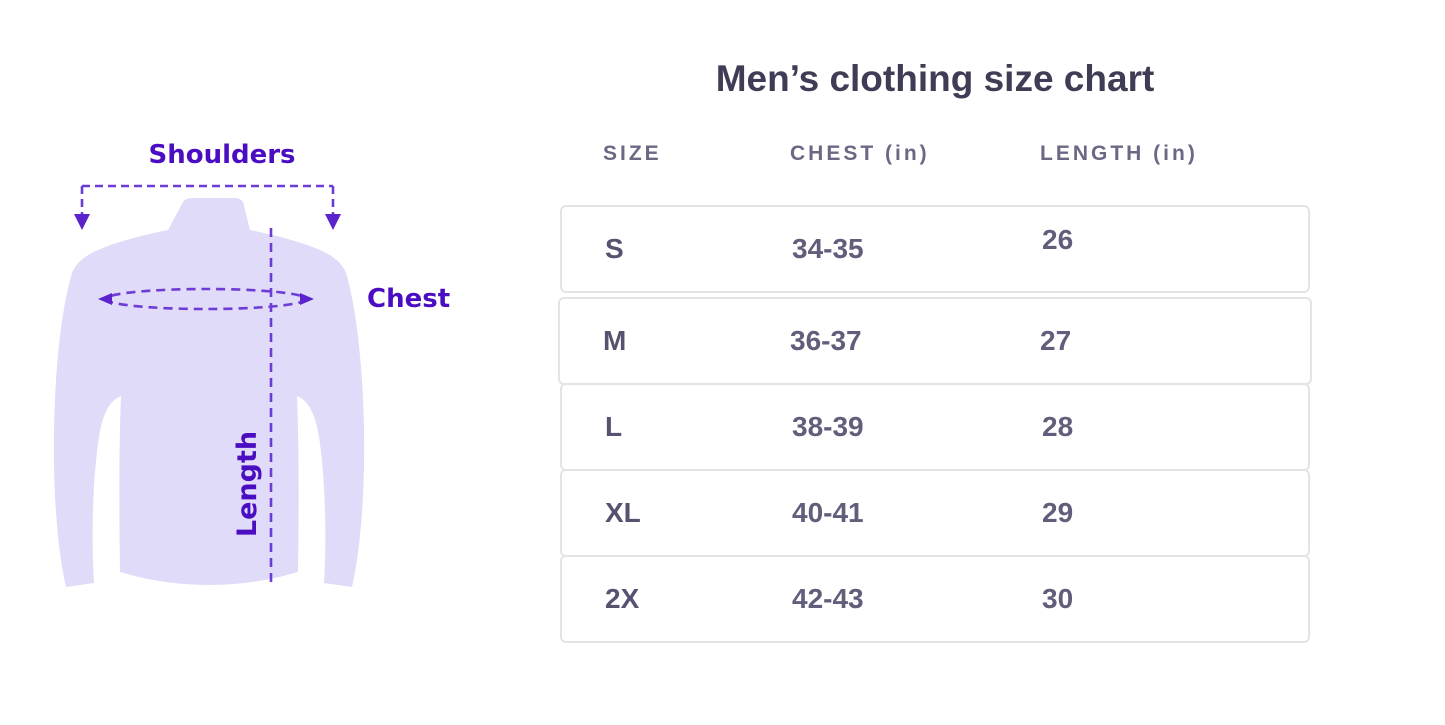 This screenshot has width=1445, height=725. Describe the element at coordinates (632, 153) in the screenshot. I see `column-header-size: SIZE` at that location.